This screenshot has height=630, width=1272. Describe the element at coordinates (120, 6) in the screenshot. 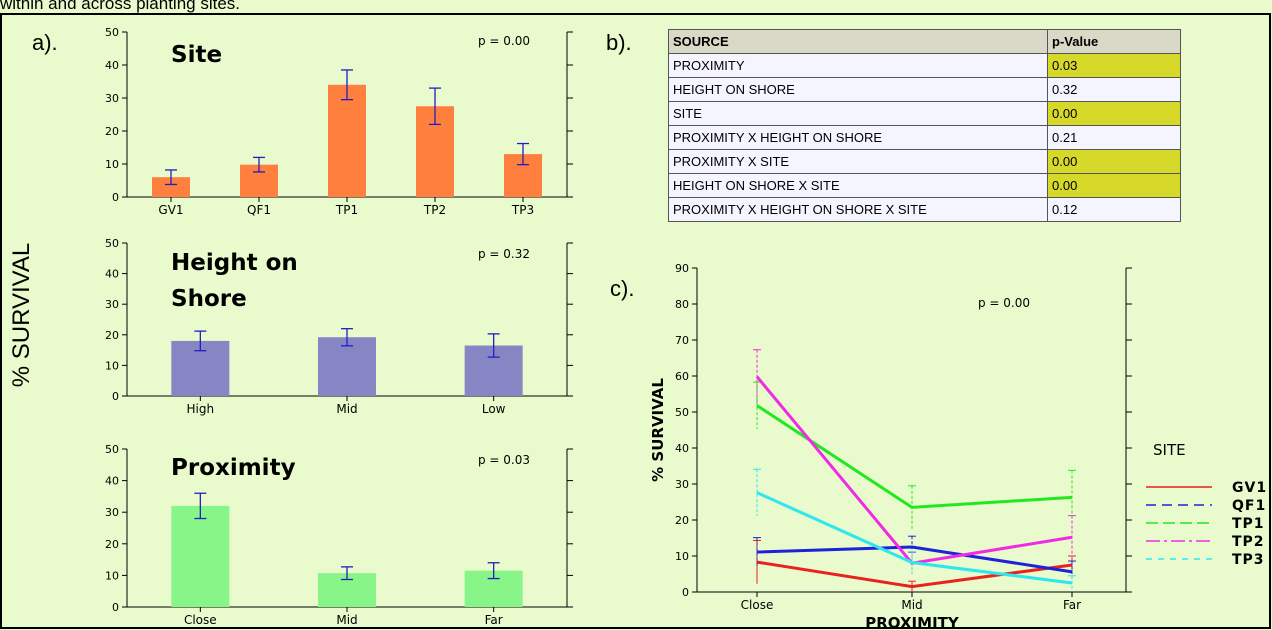

I see `figure-caption: within and across planting sites.` at that location.